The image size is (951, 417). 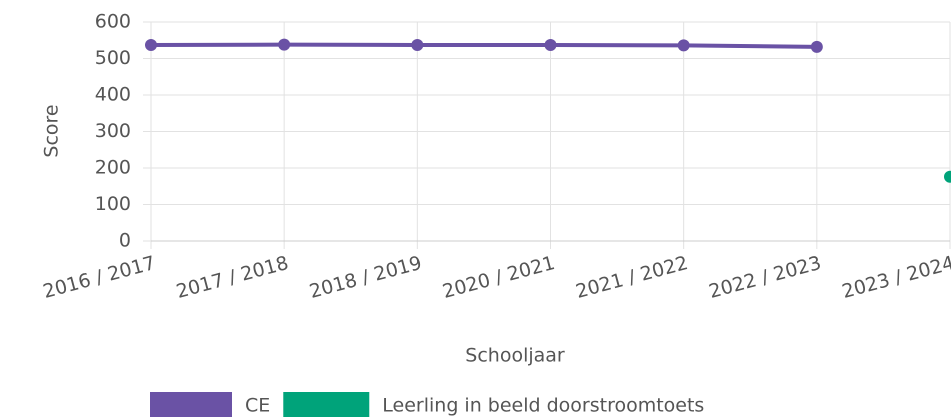 What do you see at coordinates (483, 45) in the screenshot?
I see `series-line` at bounding box center [483, 45].